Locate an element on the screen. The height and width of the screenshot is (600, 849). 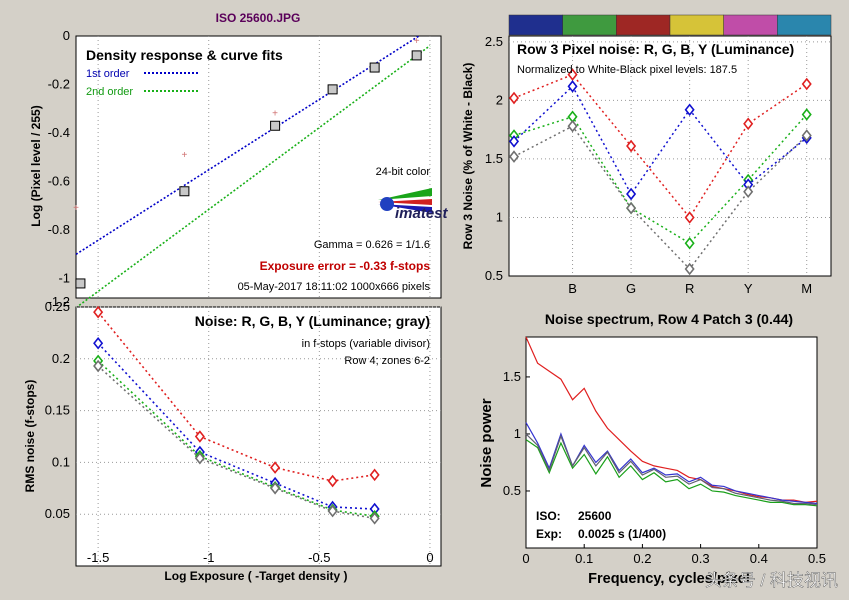
noise-spectrum-xtick-label: 0.2 is located at coordinates (642, 558).